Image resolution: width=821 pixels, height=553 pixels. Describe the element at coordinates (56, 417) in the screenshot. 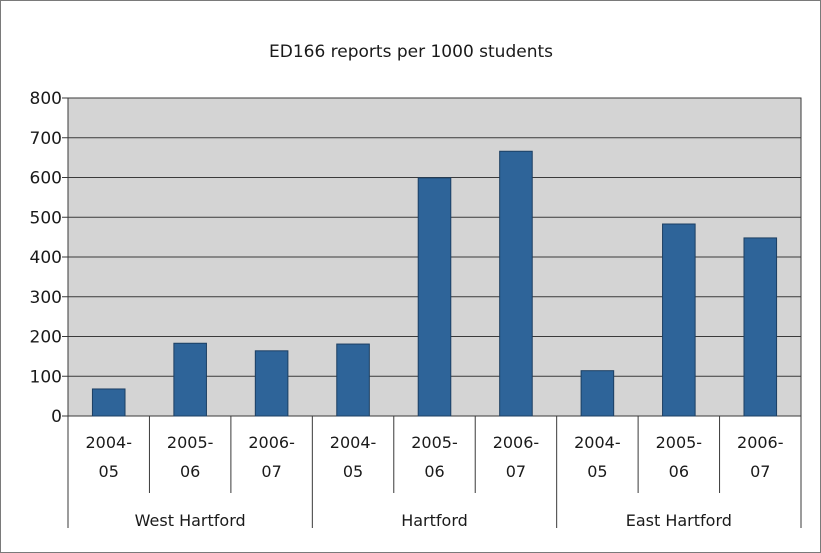

I see `y-tick-label-0: 0` at that location.